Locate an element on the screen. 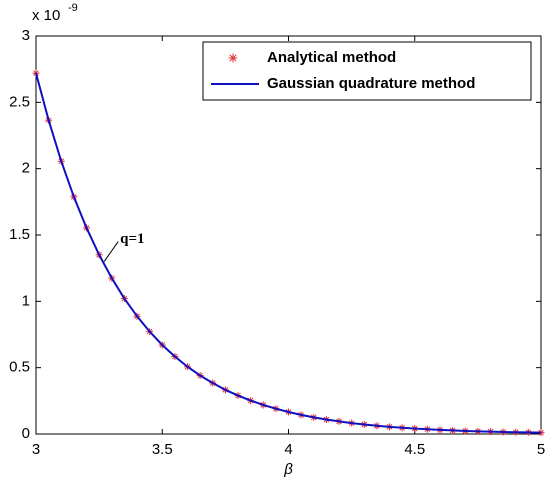 The image size is (550, 491). legend-label: Analytical method is located at coordinates (331, 57).